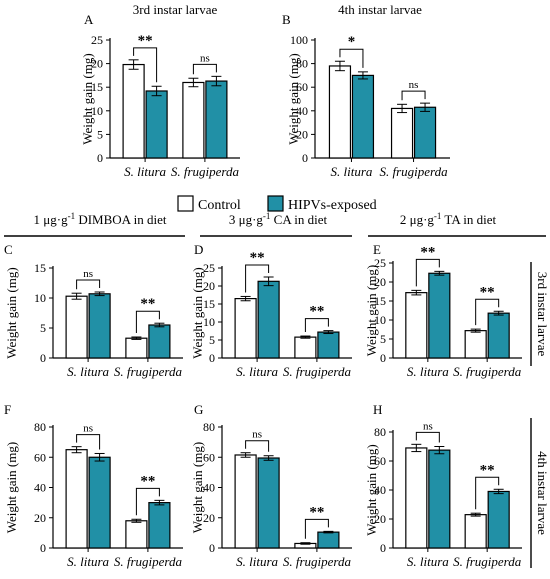  What do you see at coordinates (439, 315) in the screenshot?
I see `bar-e-hipvs-litura` at bounding box center [439, 315].